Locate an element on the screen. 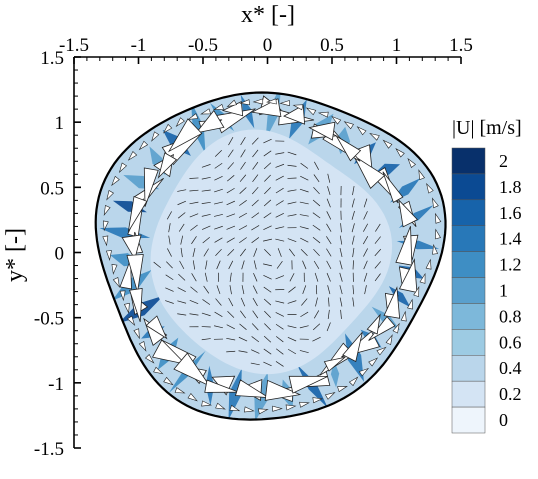 The height and width of the screenshot is (479, 538). colorbar-label: 1.2 is located at coordinates (510, 265).